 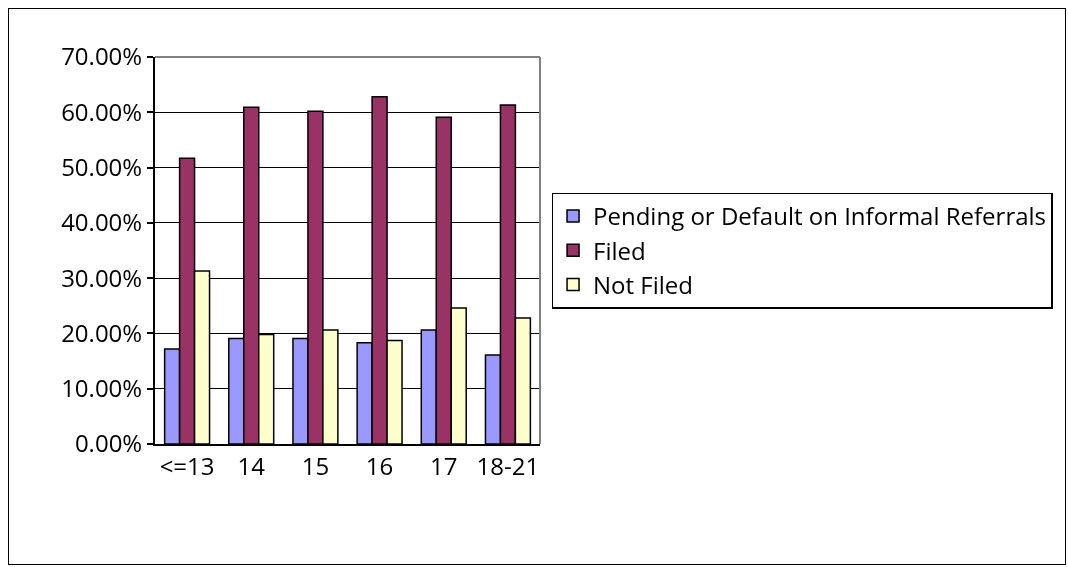 I want to click on y-tick-label: 50.00%, so click(x=102, y=166).